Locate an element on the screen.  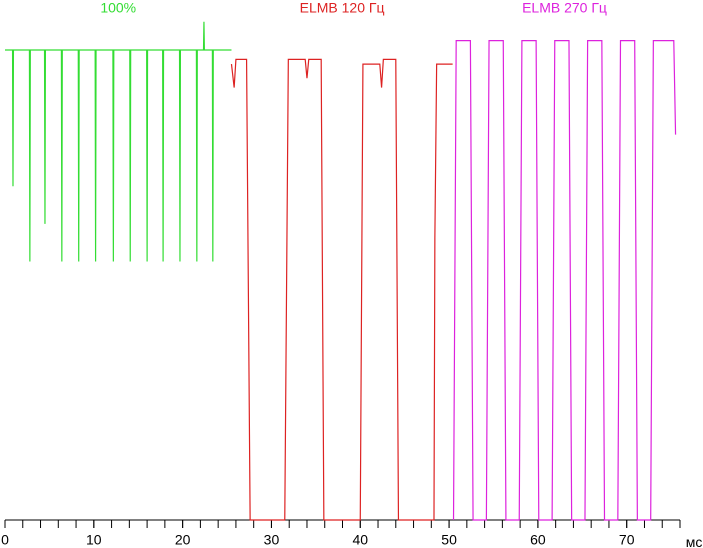
x-tick-label: 20 is located at coordinates (183, 540).